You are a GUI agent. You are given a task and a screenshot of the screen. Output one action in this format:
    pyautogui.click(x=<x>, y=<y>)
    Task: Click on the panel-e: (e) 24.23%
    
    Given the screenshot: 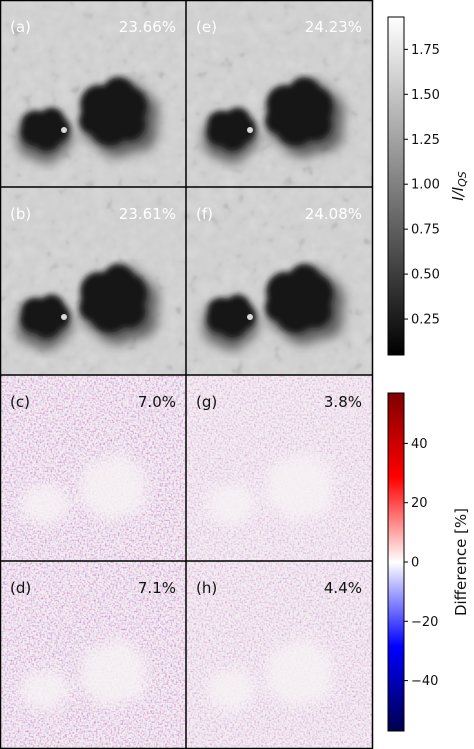 What is the action you would take?
    pyautogui.click(x=279, y=93)
    